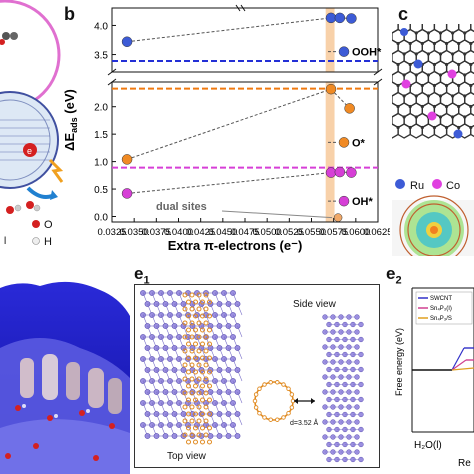 The image size is (474, 474). I want to click on legend-sn4p3s: Sn₄P₃/S, so click(441, 319).